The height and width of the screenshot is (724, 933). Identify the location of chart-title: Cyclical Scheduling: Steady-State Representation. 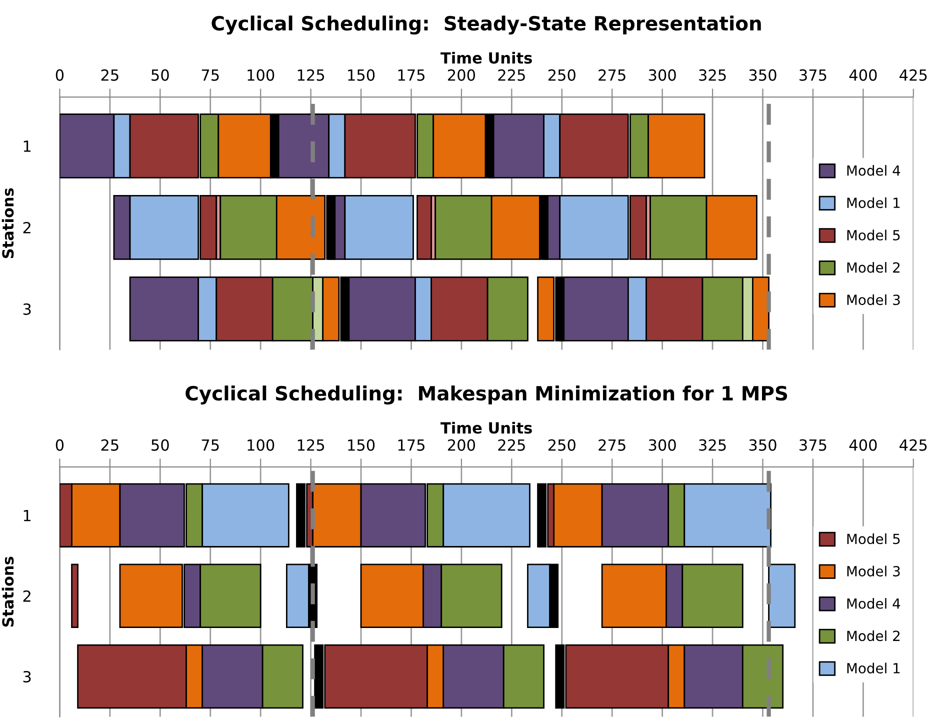
(486, 25).